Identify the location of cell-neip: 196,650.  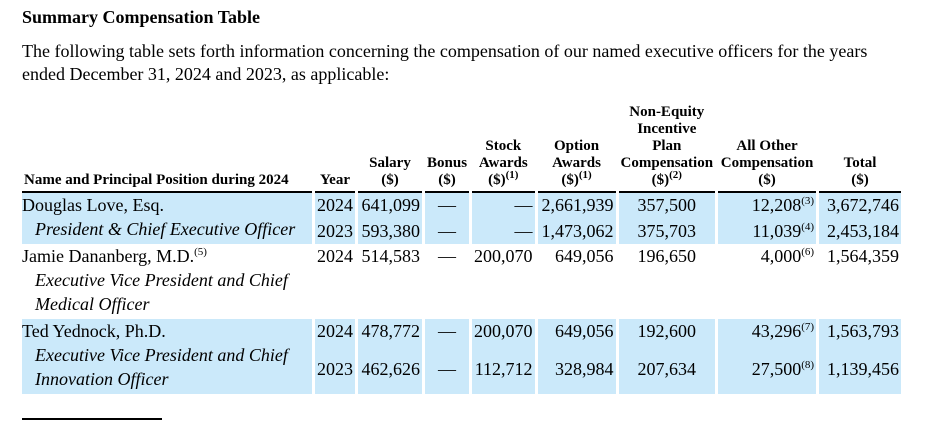
(667, 256).